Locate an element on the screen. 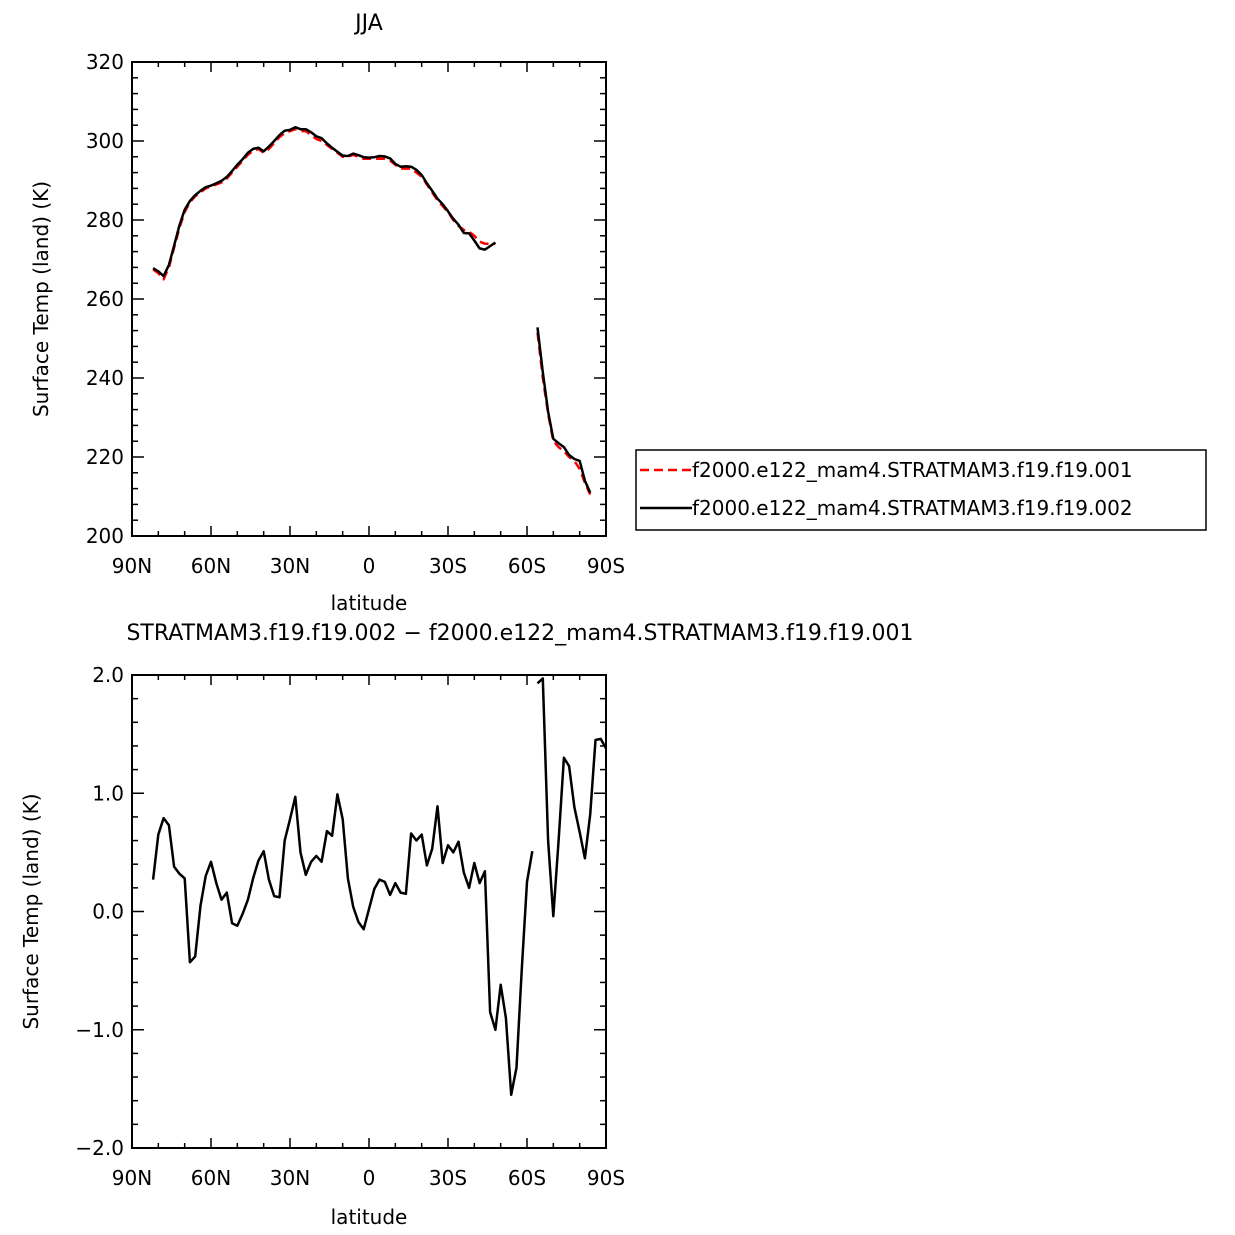 This screenshot has width=1235, height=1235. y-tick-label: 300 is located at coordinates (105, 141).